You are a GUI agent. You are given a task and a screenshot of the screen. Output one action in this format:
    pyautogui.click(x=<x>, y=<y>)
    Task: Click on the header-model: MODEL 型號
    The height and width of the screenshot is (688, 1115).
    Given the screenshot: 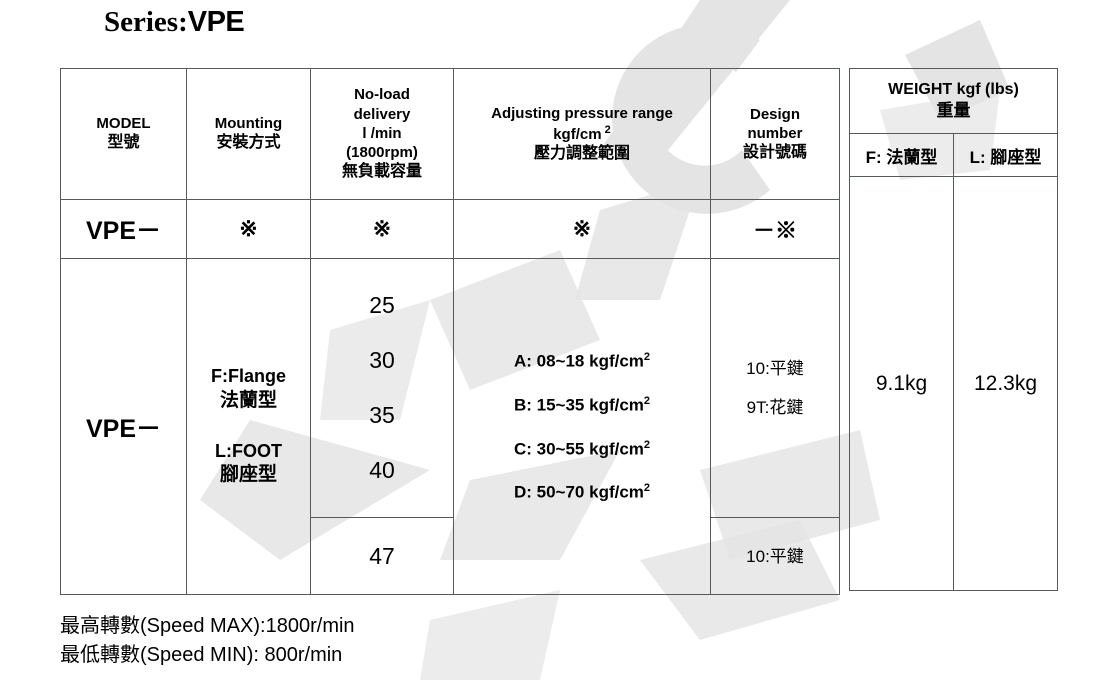 What is the action you would take?
    pyautogui.click(x=123, y=134)
    